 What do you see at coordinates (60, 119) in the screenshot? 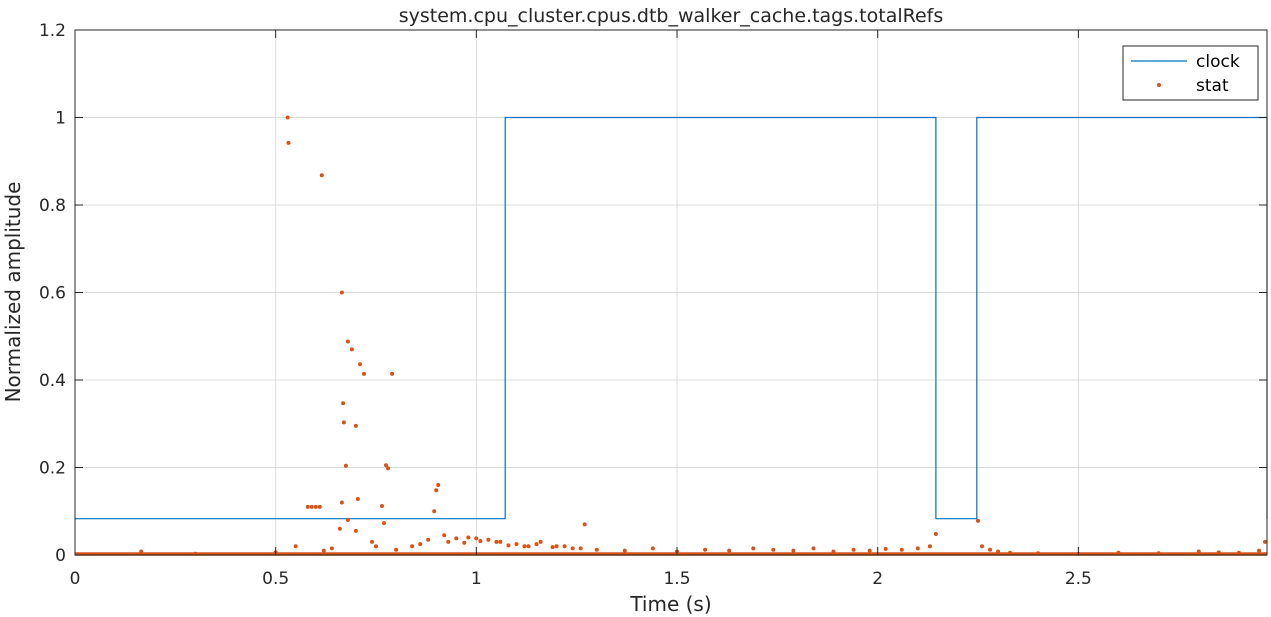
I see `y-tick-label: 1` at bounding box center [60, 119].